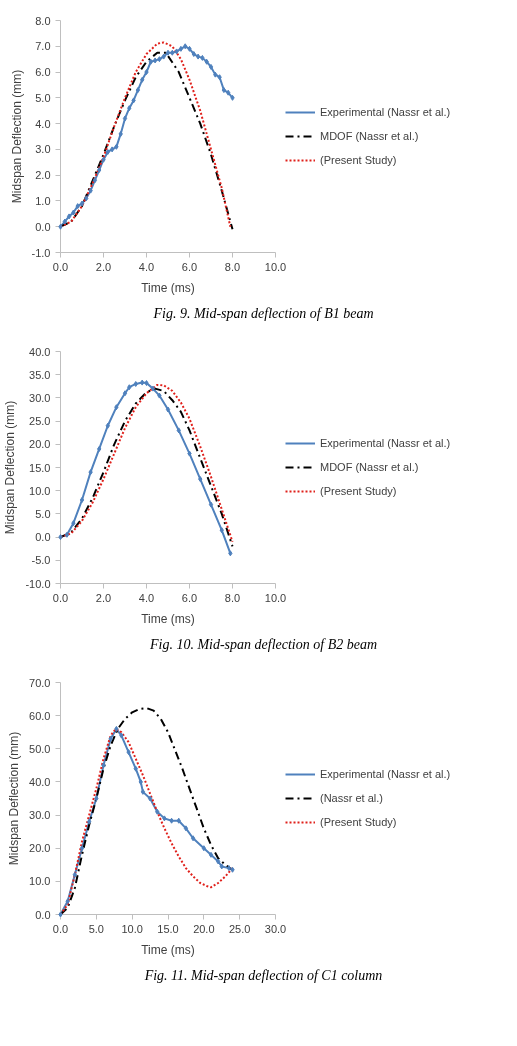 Image resolution: width=517 pixels, height=1046 pixels. Describe the element at coordinates (40, 682) in the screenshot. I see `y-tick-label: 70.0` at that location.